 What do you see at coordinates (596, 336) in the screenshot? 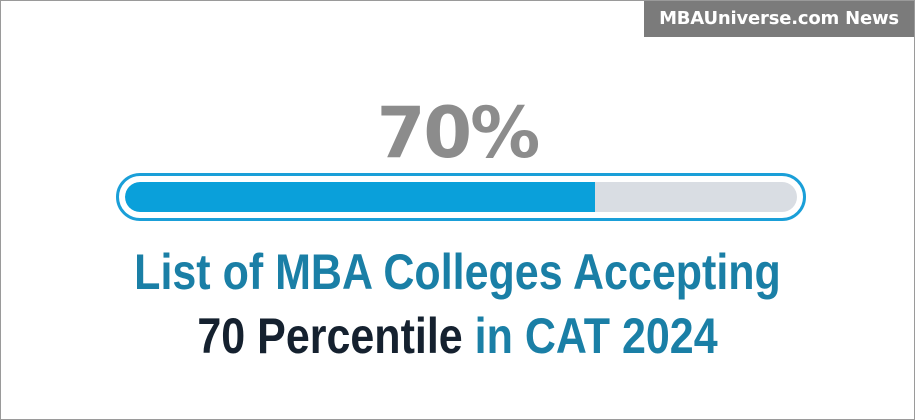
I see `headline-exam-text: in CAT 2024` at bounding box center [596, 336].